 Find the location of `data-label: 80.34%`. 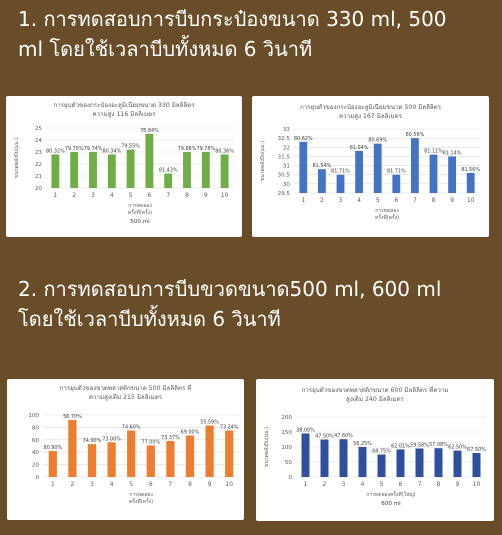

data-label: 80.34% is located at coordinates (111, 151).